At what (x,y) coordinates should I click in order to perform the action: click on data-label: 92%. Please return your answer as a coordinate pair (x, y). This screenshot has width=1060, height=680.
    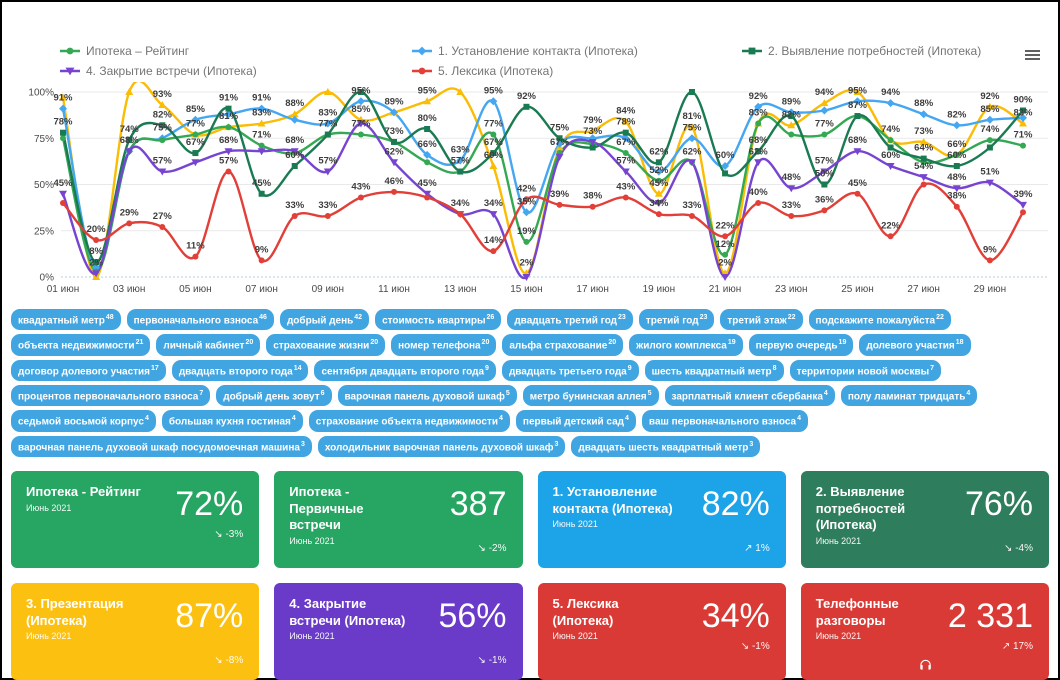
    Looking at the image, I should click on (990, 96).